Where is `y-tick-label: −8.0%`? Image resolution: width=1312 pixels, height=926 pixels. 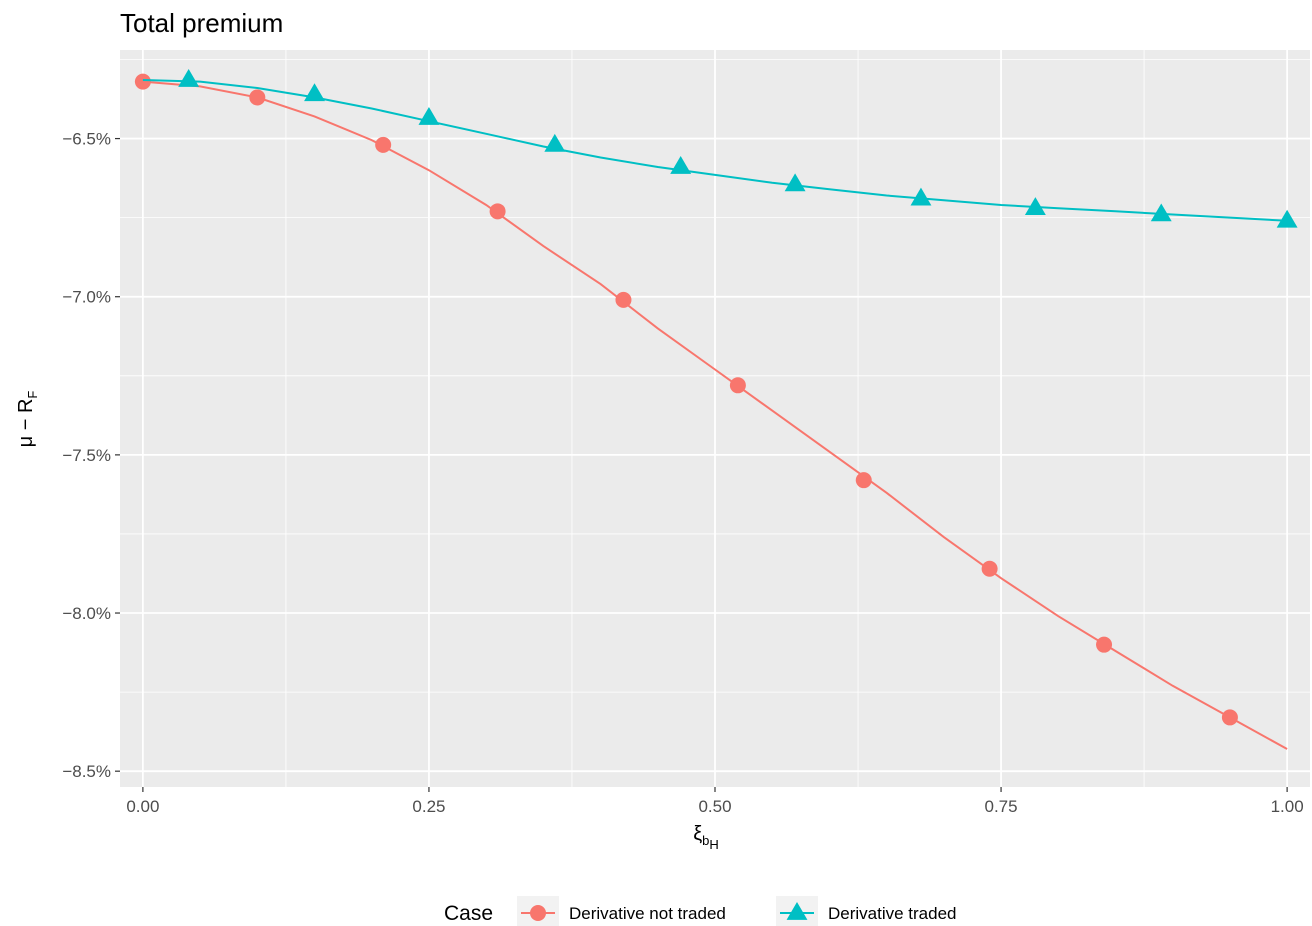 y-tick-label: −8.0% is located at coordinates (86, 613).